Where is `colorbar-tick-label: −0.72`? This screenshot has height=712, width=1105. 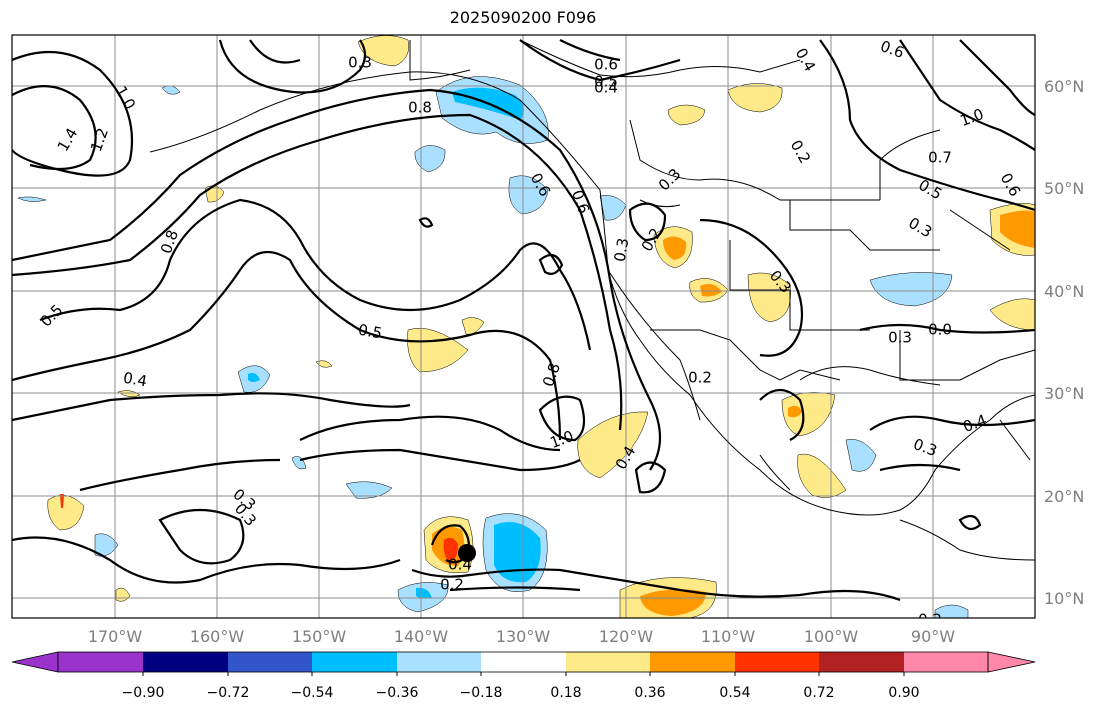
colorbar-tick-label: −0.72 is located at coordinates (228, 693).